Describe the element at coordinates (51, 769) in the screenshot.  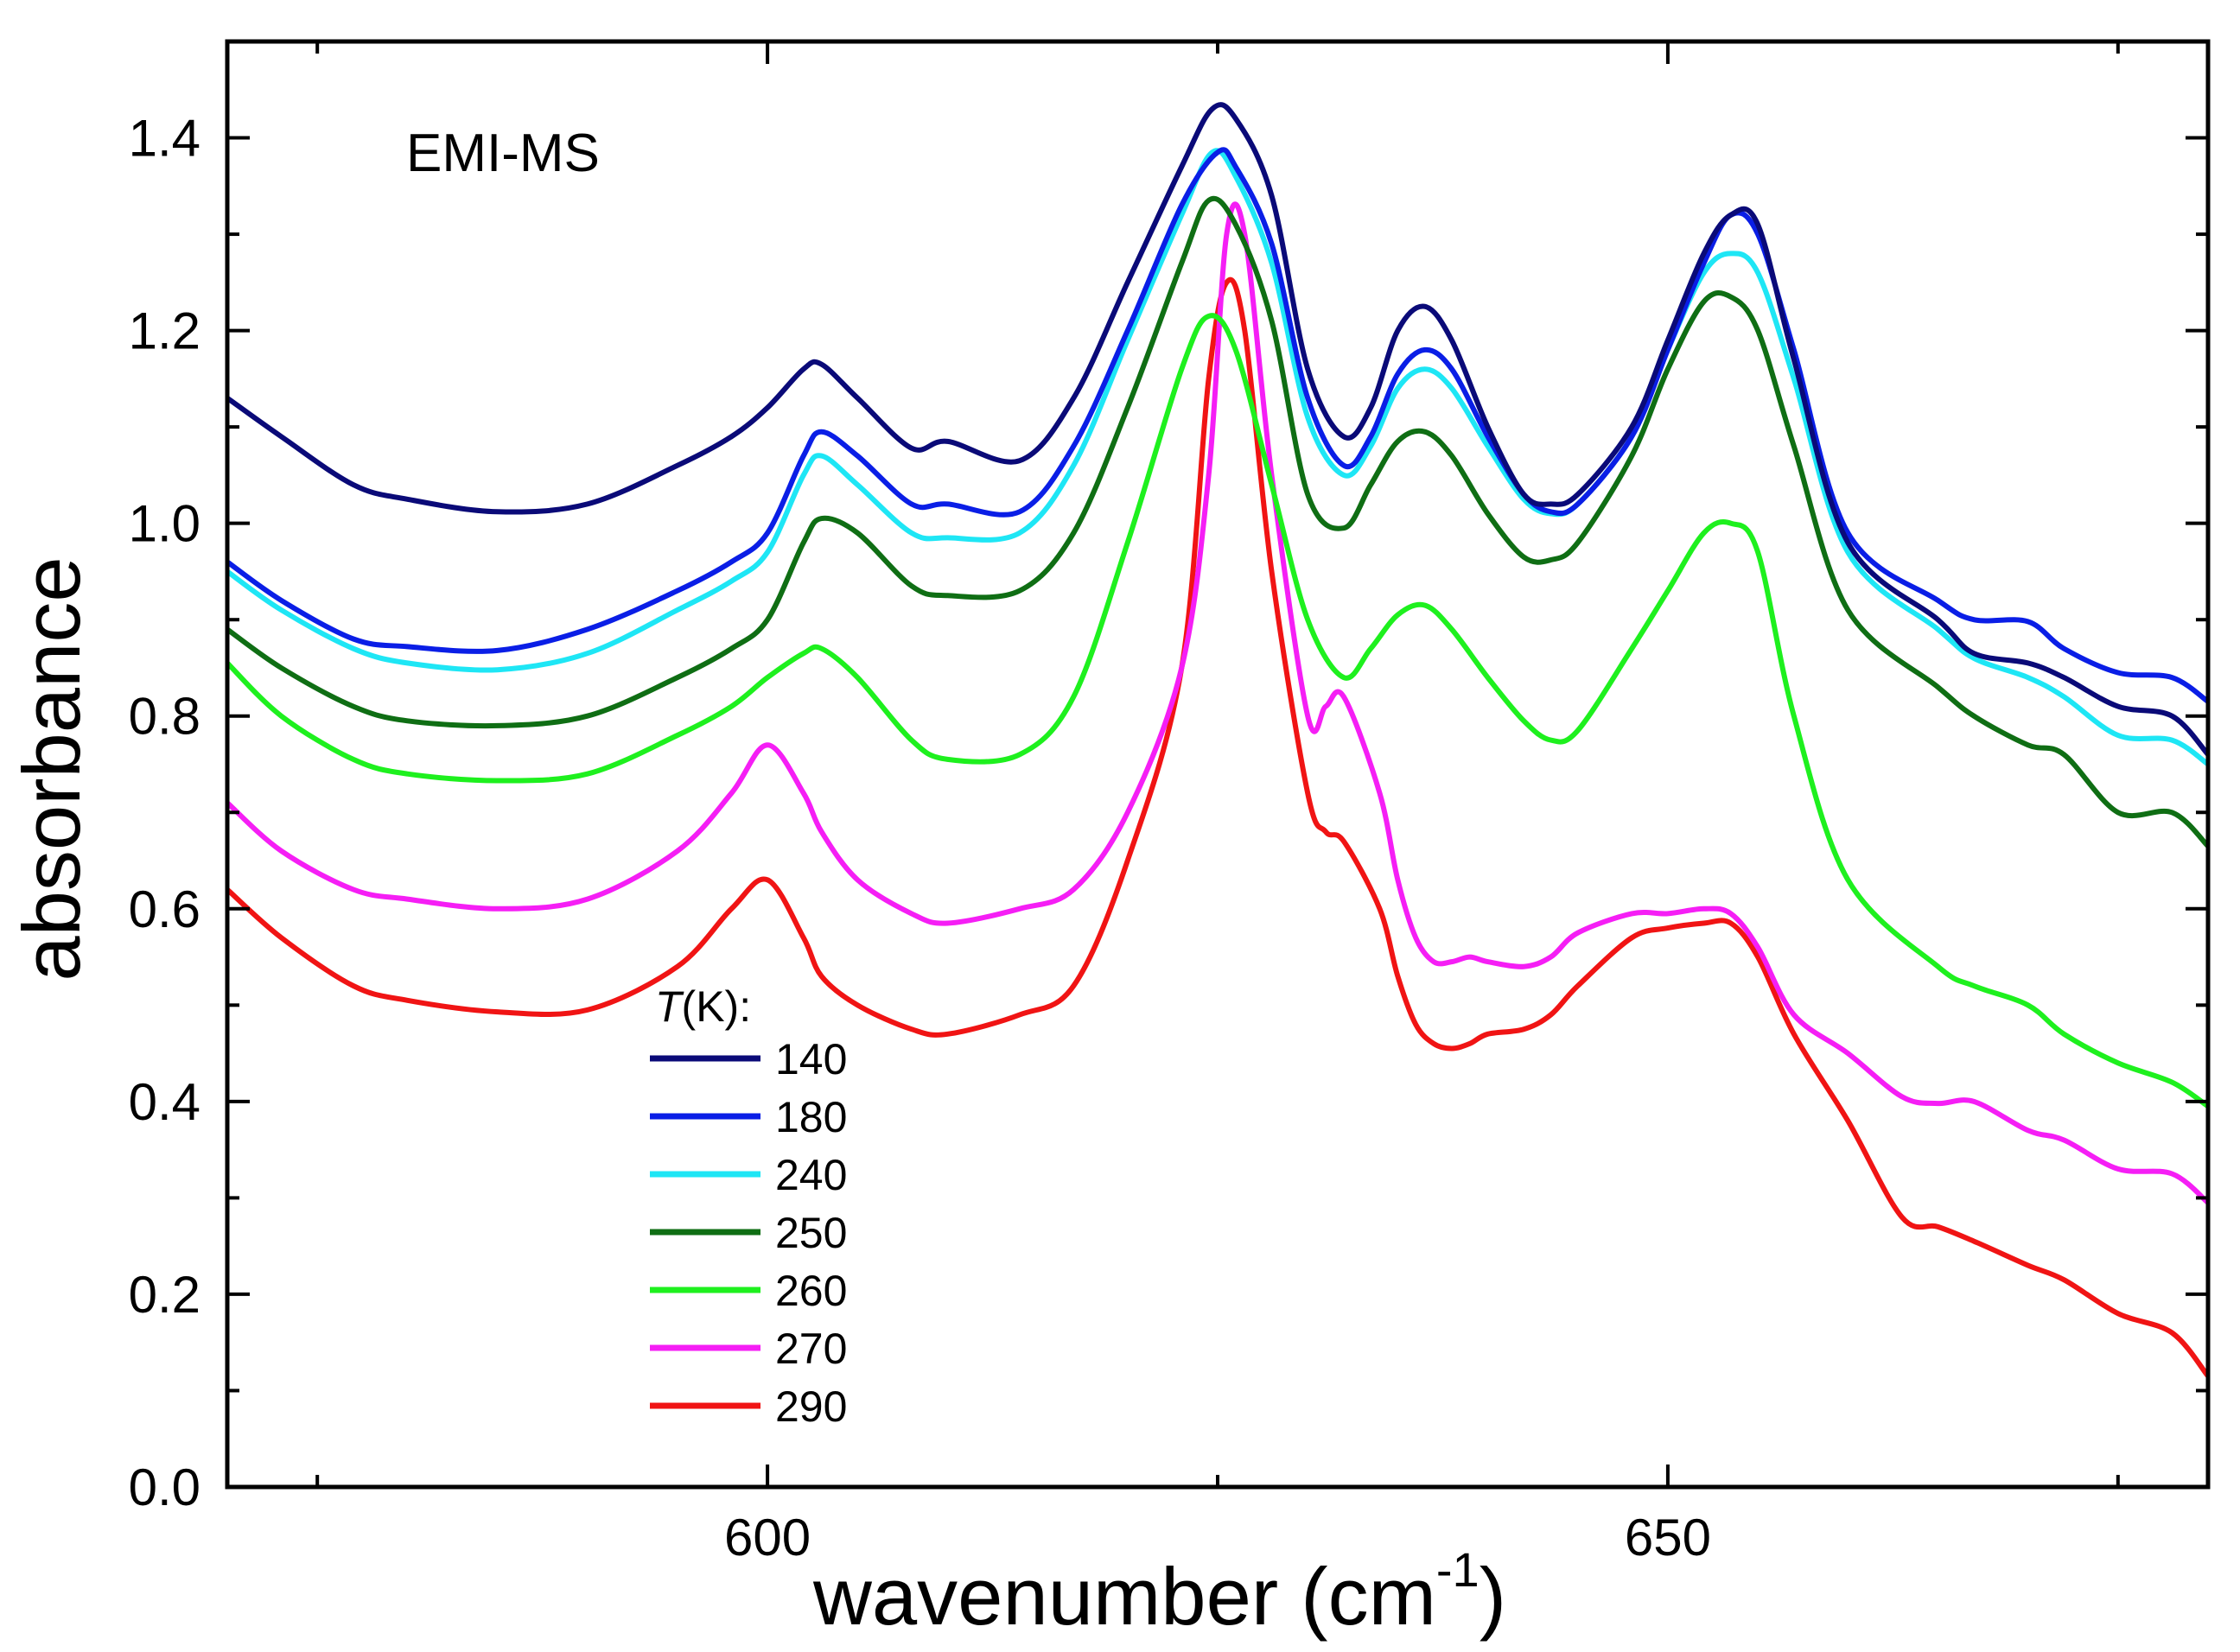
I see `y-axis-title: absorbance` at that location.